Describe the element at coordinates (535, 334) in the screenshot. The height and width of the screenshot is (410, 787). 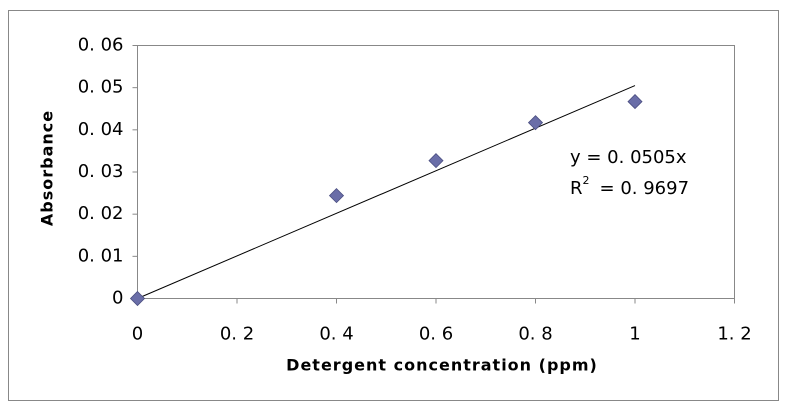
I see `x-tick-label: 0. 8` at that location.